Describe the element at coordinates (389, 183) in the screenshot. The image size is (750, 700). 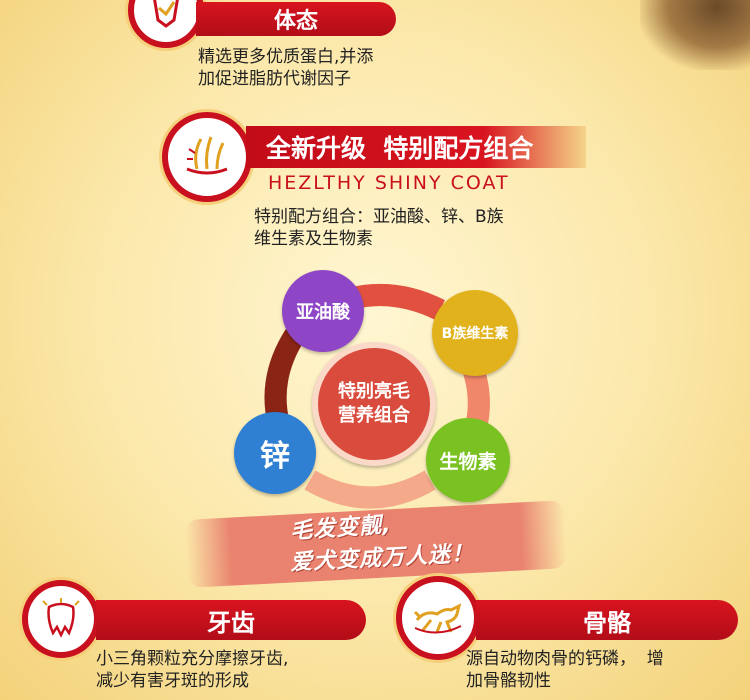
I see `coat-subtitle: HEZLTHY SHINY COAT` at that location.